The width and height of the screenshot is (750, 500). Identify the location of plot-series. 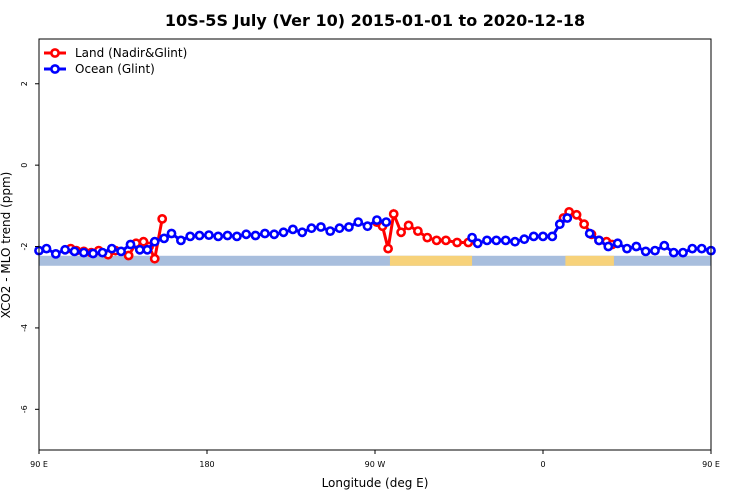
(375, 235).